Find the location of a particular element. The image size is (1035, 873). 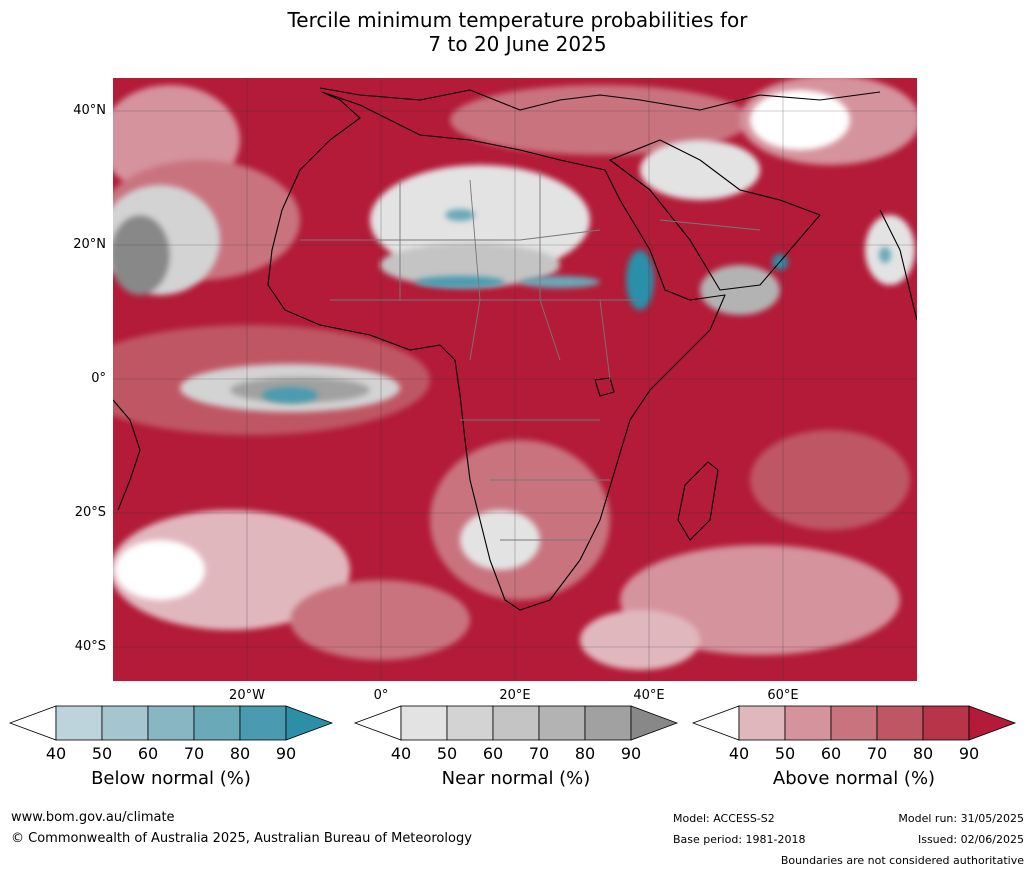

lat-label-20n: 20°N is located at coordinates (89, 244).